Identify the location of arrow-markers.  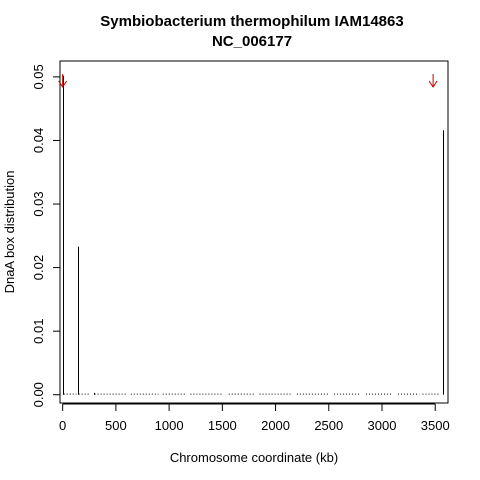
(248, 81).